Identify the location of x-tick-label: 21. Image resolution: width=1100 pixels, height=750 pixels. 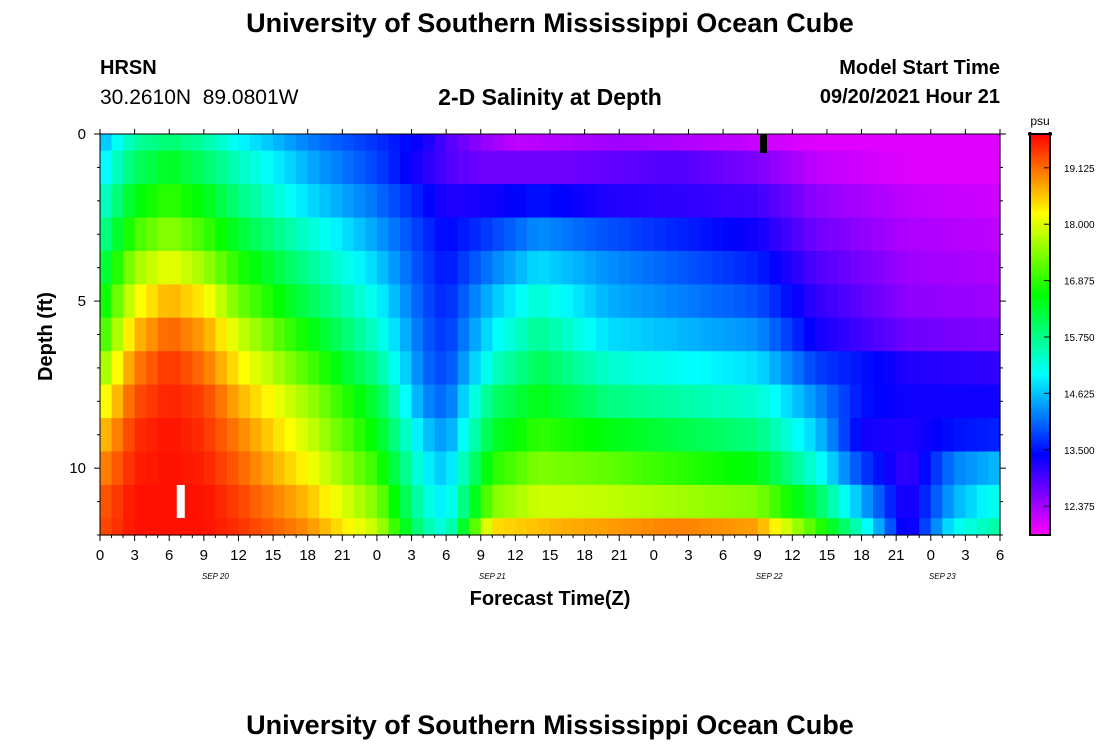
(896, 555).